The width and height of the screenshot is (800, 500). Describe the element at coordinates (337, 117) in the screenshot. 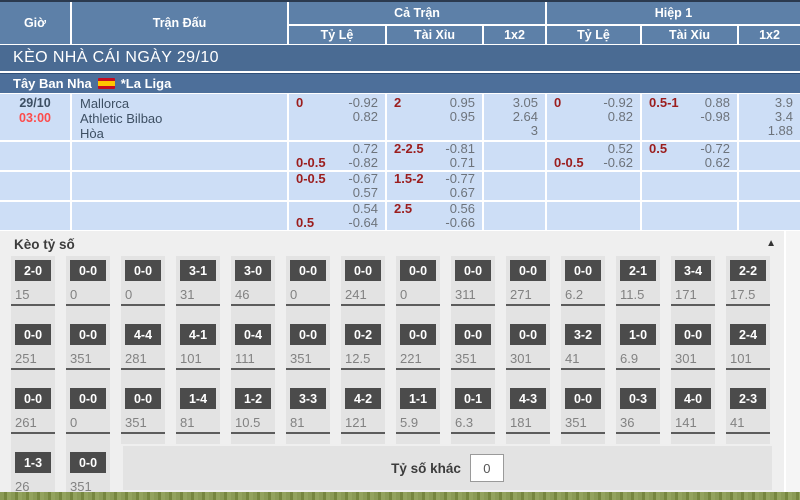

I see `ft-handicap-cell-r1: 0 -0.92 0.82` at that location.